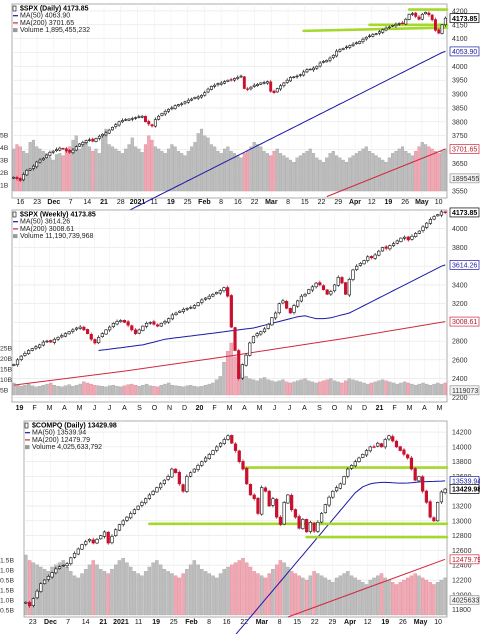 The height and width of the screenshot is (639, 480). What do you see at coordinates (338, 202) in the screenshot?
I see `x-tick-label: 29` at bounding box center [338, 202].